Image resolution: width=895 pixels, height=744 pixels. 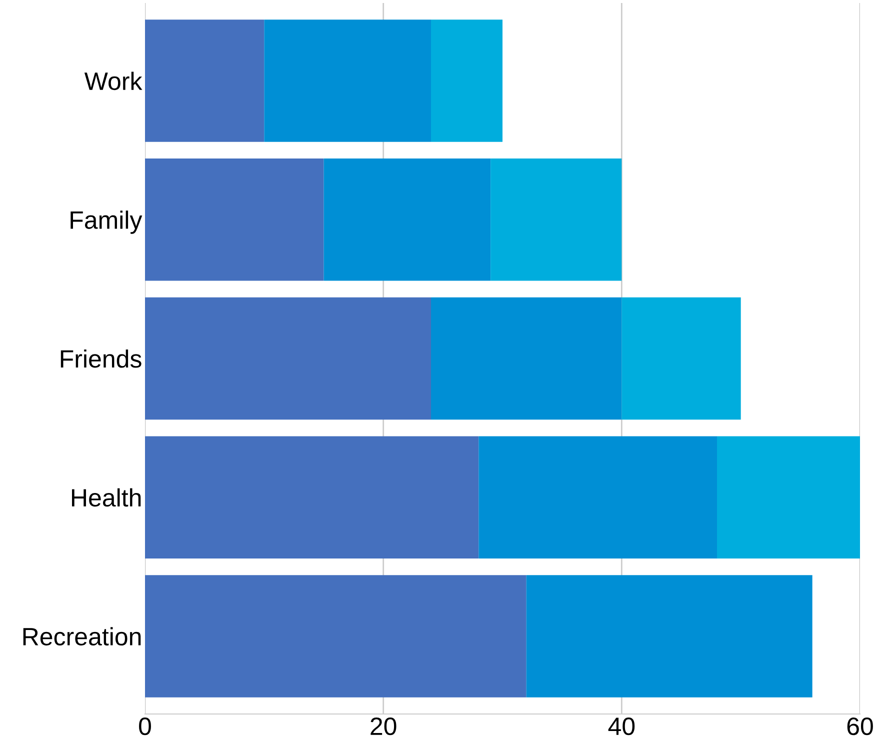 What do you see at coordinates (860, 726) in the screenshot?
I see `x-tick-label: 60` at bounding box center [860, 726].